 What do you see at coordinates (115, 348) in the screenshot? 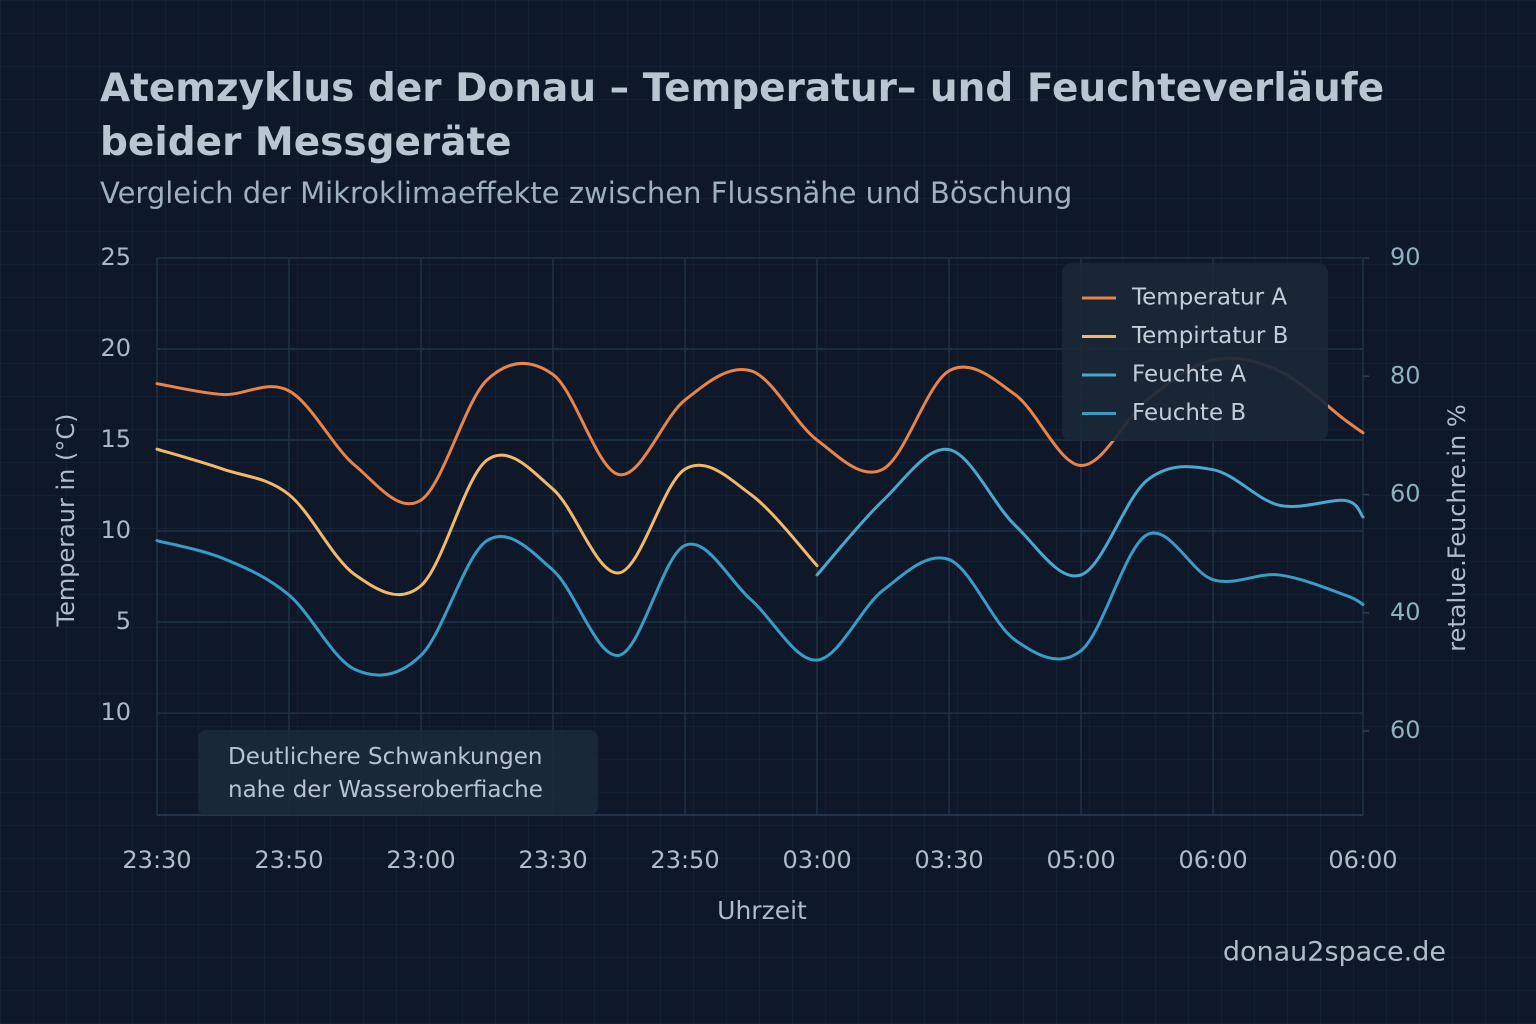
I see `y-tick-label: 20` at bounding box center [115, 348].